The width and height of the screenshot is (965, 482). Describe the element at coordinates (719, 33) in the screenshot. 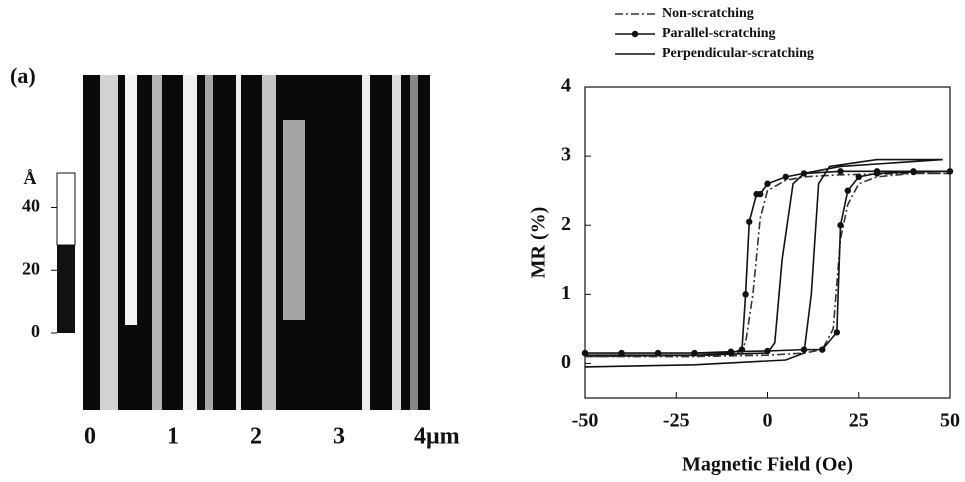

I see `legend-label: Parallel-scratching` at that location.